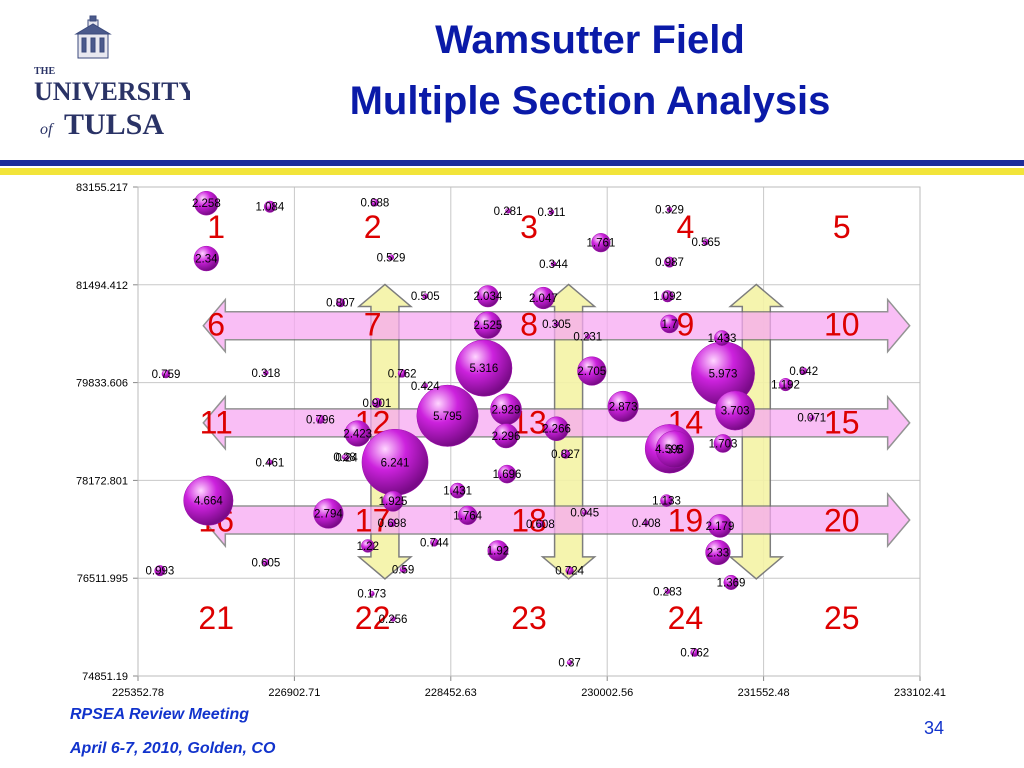 This screenshot has width=1024, height=768. Describe the element at coordinates (811, 419) in the screenshot. I see `bubble-data-label: 0.071` at that location.